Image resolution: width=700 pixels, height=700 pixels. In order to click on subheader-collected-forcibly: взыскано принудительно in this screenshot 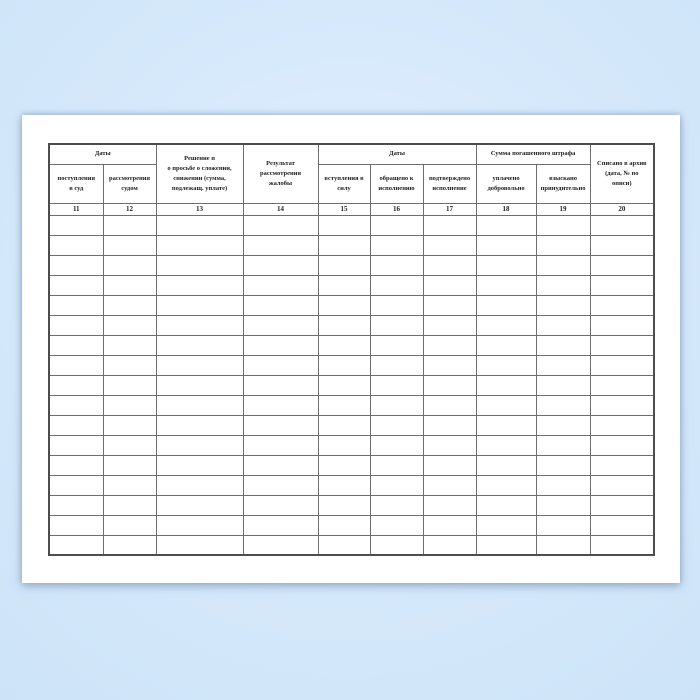, I will do `click(563, 183)`.